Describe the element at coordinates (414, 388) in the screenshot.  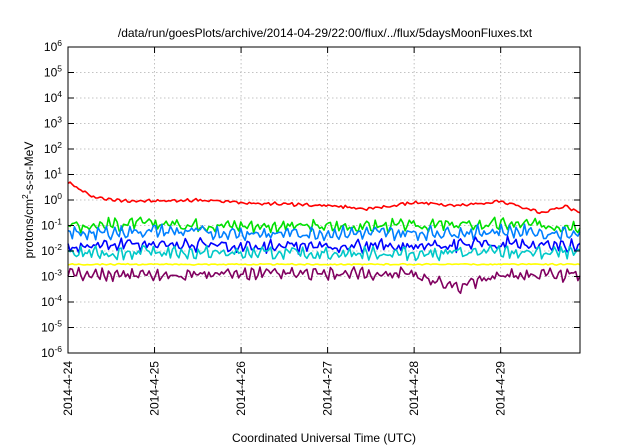
I see `x-tick-label: 2014-4-28` at that location.